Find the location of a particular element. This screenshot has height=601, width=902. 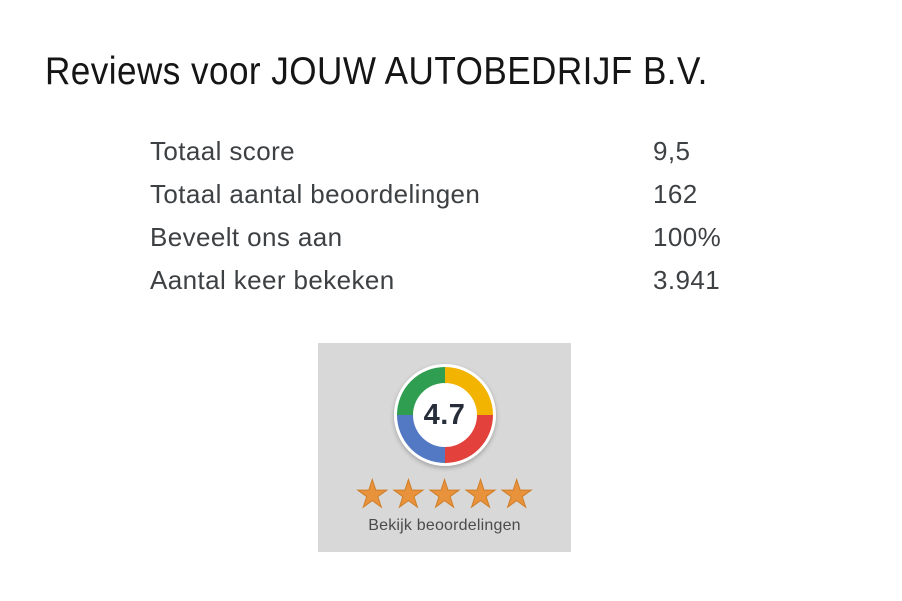

stat-value-total-reviews: 162 is located at coordinates (675, 194).